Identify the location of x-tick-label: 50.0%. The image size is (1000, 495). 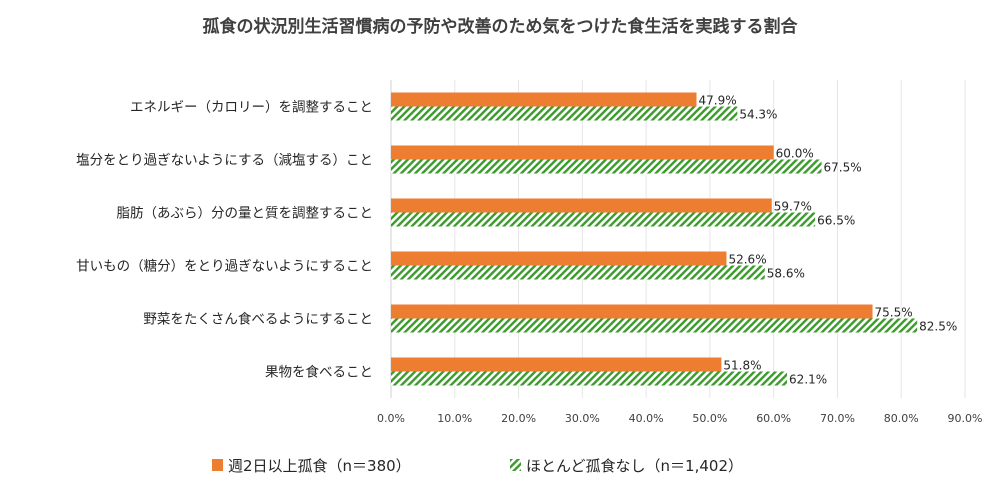
(709, 418).